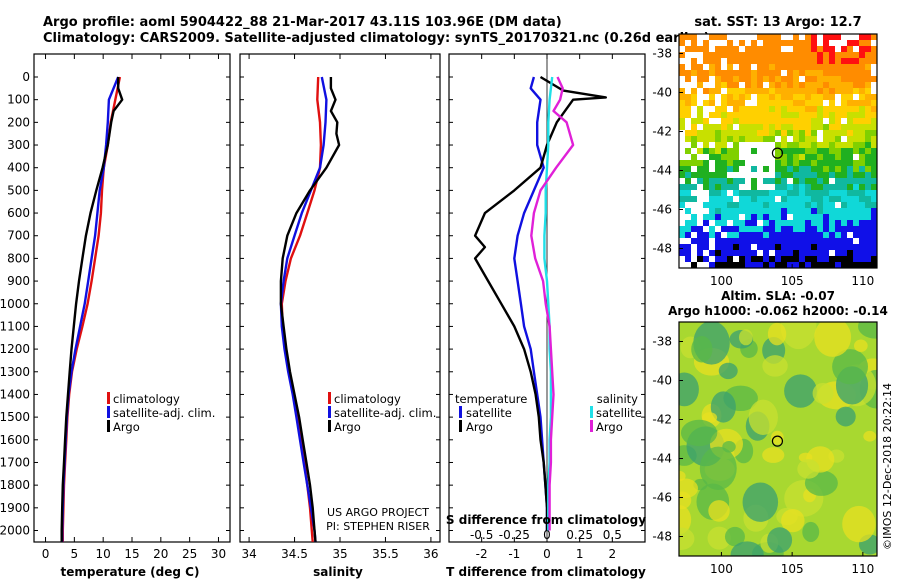  What do you see at coordinates (580, 554) in the screenshot?
I see `x-tick-label: 1` at bounding box center [580, 554].